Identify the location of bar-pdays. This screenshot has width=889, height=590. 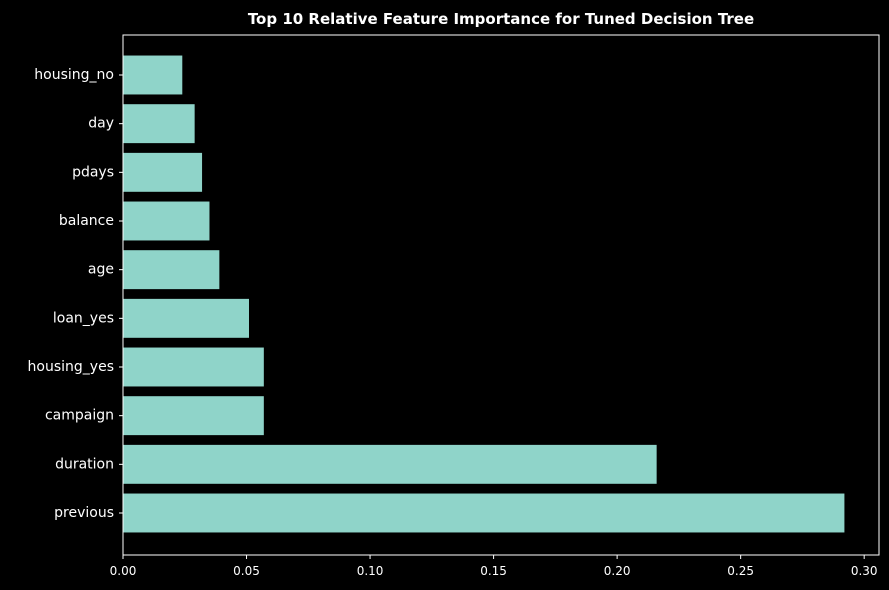
(163, 172).